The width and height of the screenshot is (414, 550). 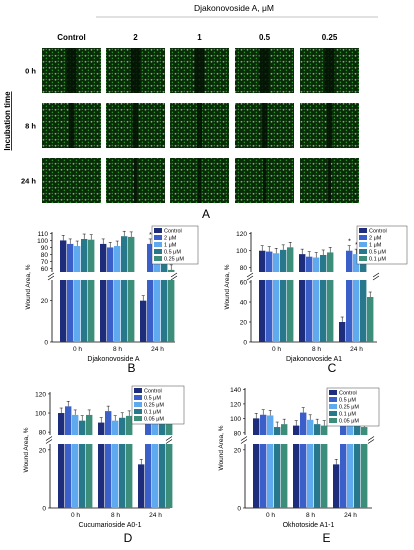 I want to click on y-tick-label: 140, so click(x=235, y=390).